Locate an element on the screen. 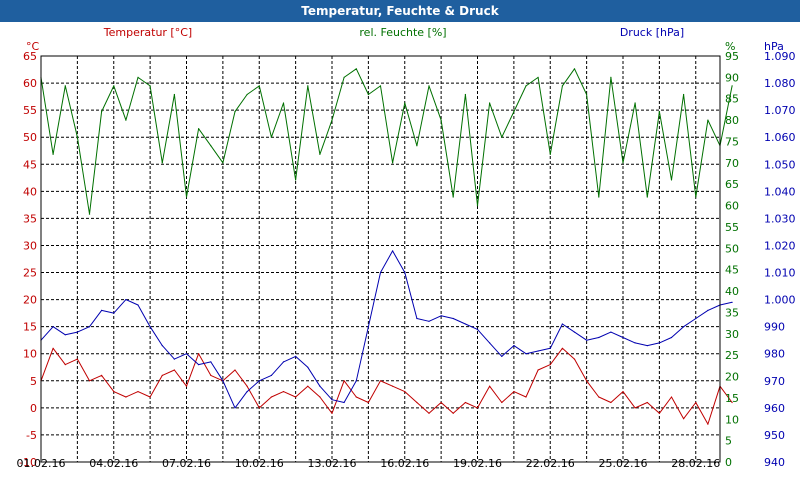  pressure-tick-label-10: 1.040 is located at coordinates (780, 191).